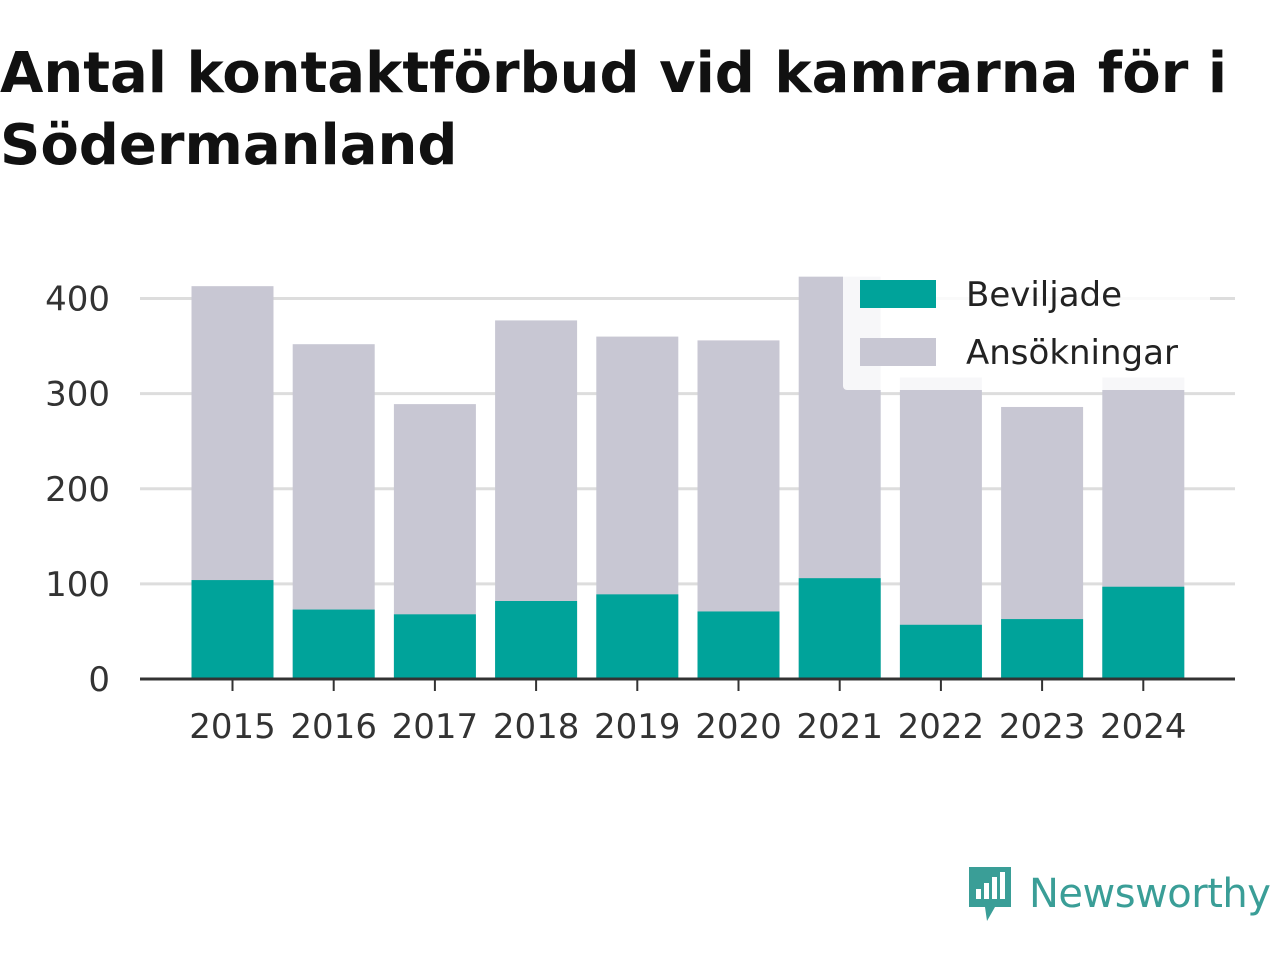  I want to click on brand-name: Newsworthy, so click(1150, 894).